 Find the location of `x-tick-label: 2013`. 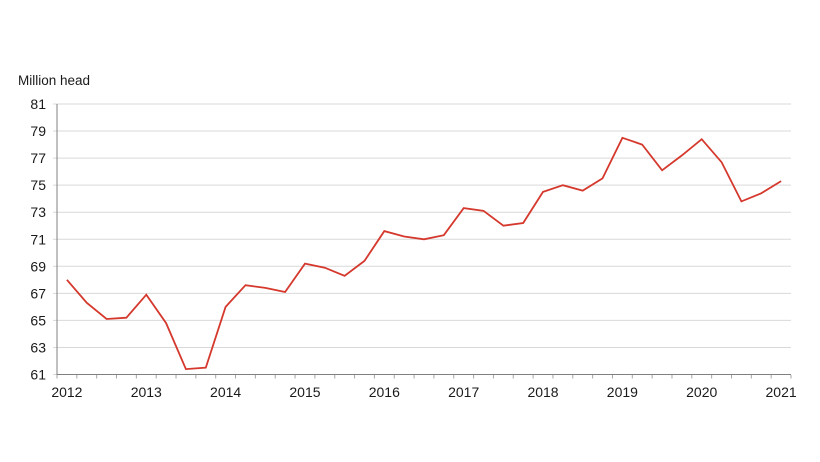

x-tick-label: 2013 is located at coordinates (146, 392).